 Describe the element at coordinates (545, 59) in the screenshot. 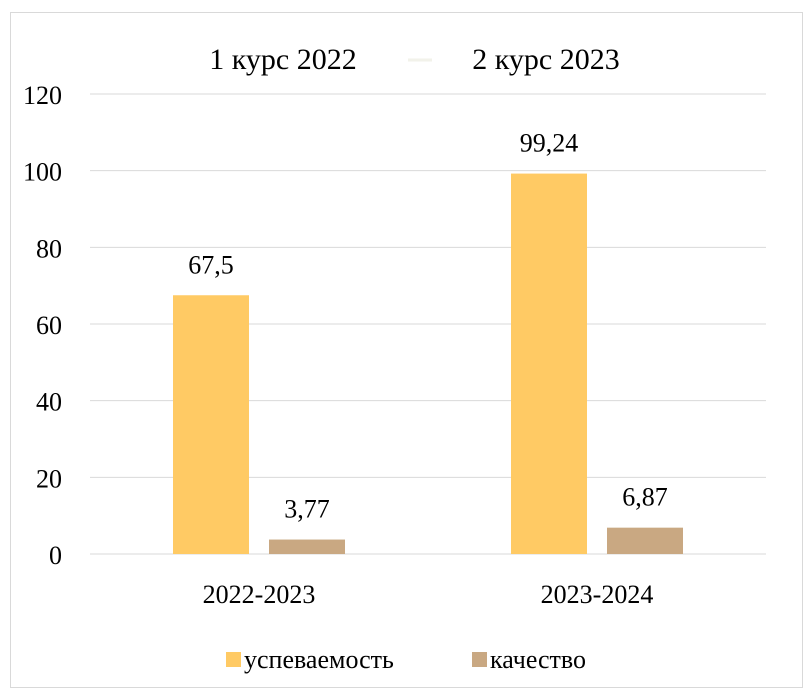

I see `chart-title-secondary: 2 курс 2023` at that location.